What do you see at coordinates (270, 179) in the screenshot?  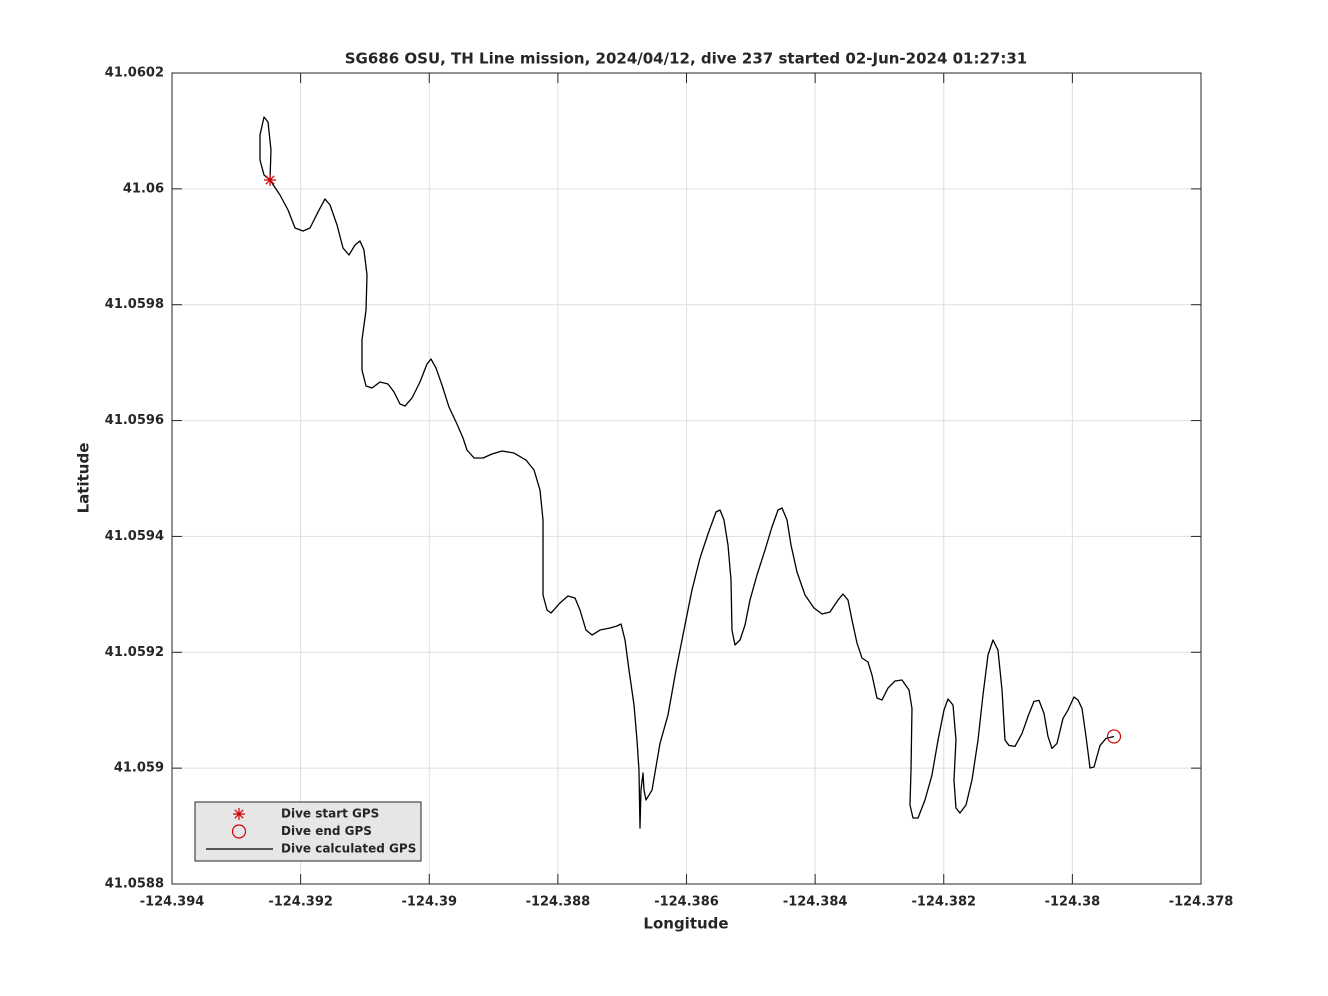 I see `start-marker` at bounding box center [270, 179].